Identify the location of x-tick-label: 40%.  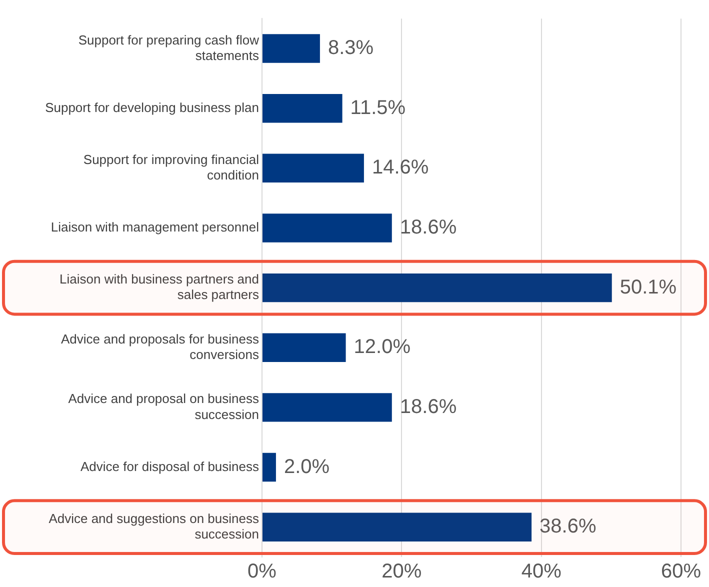
(541, 571).